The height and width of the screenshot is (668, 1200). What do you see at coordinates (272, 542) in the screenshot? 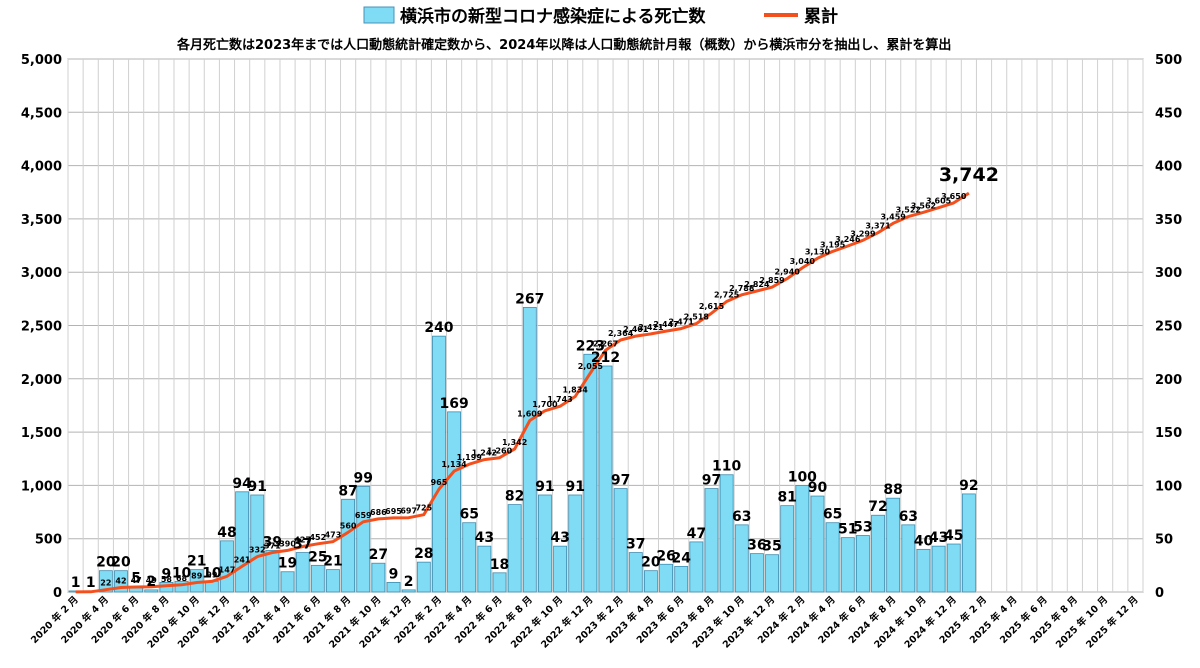
I see `monthly-value-label: 39` at bounding box center [272, 542].